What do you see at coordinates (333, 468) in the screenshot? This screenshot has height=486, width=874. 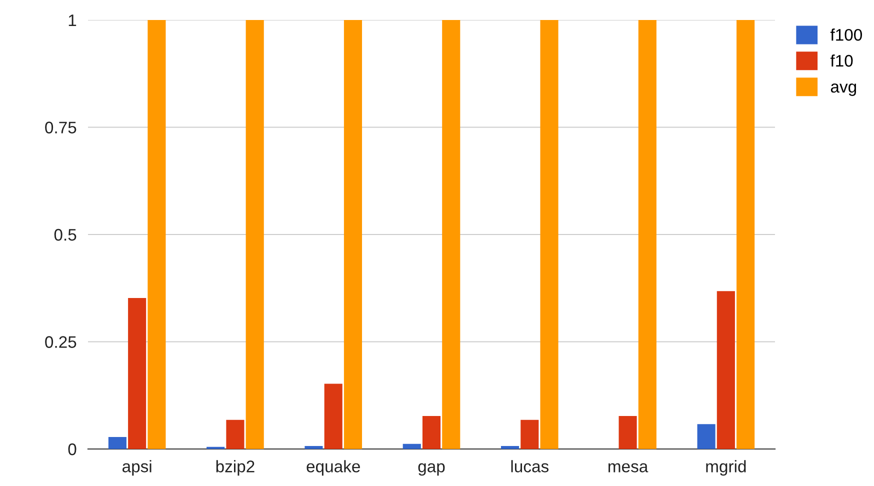 I see `x-tick-label: equake` at bounding box center [333, 468].